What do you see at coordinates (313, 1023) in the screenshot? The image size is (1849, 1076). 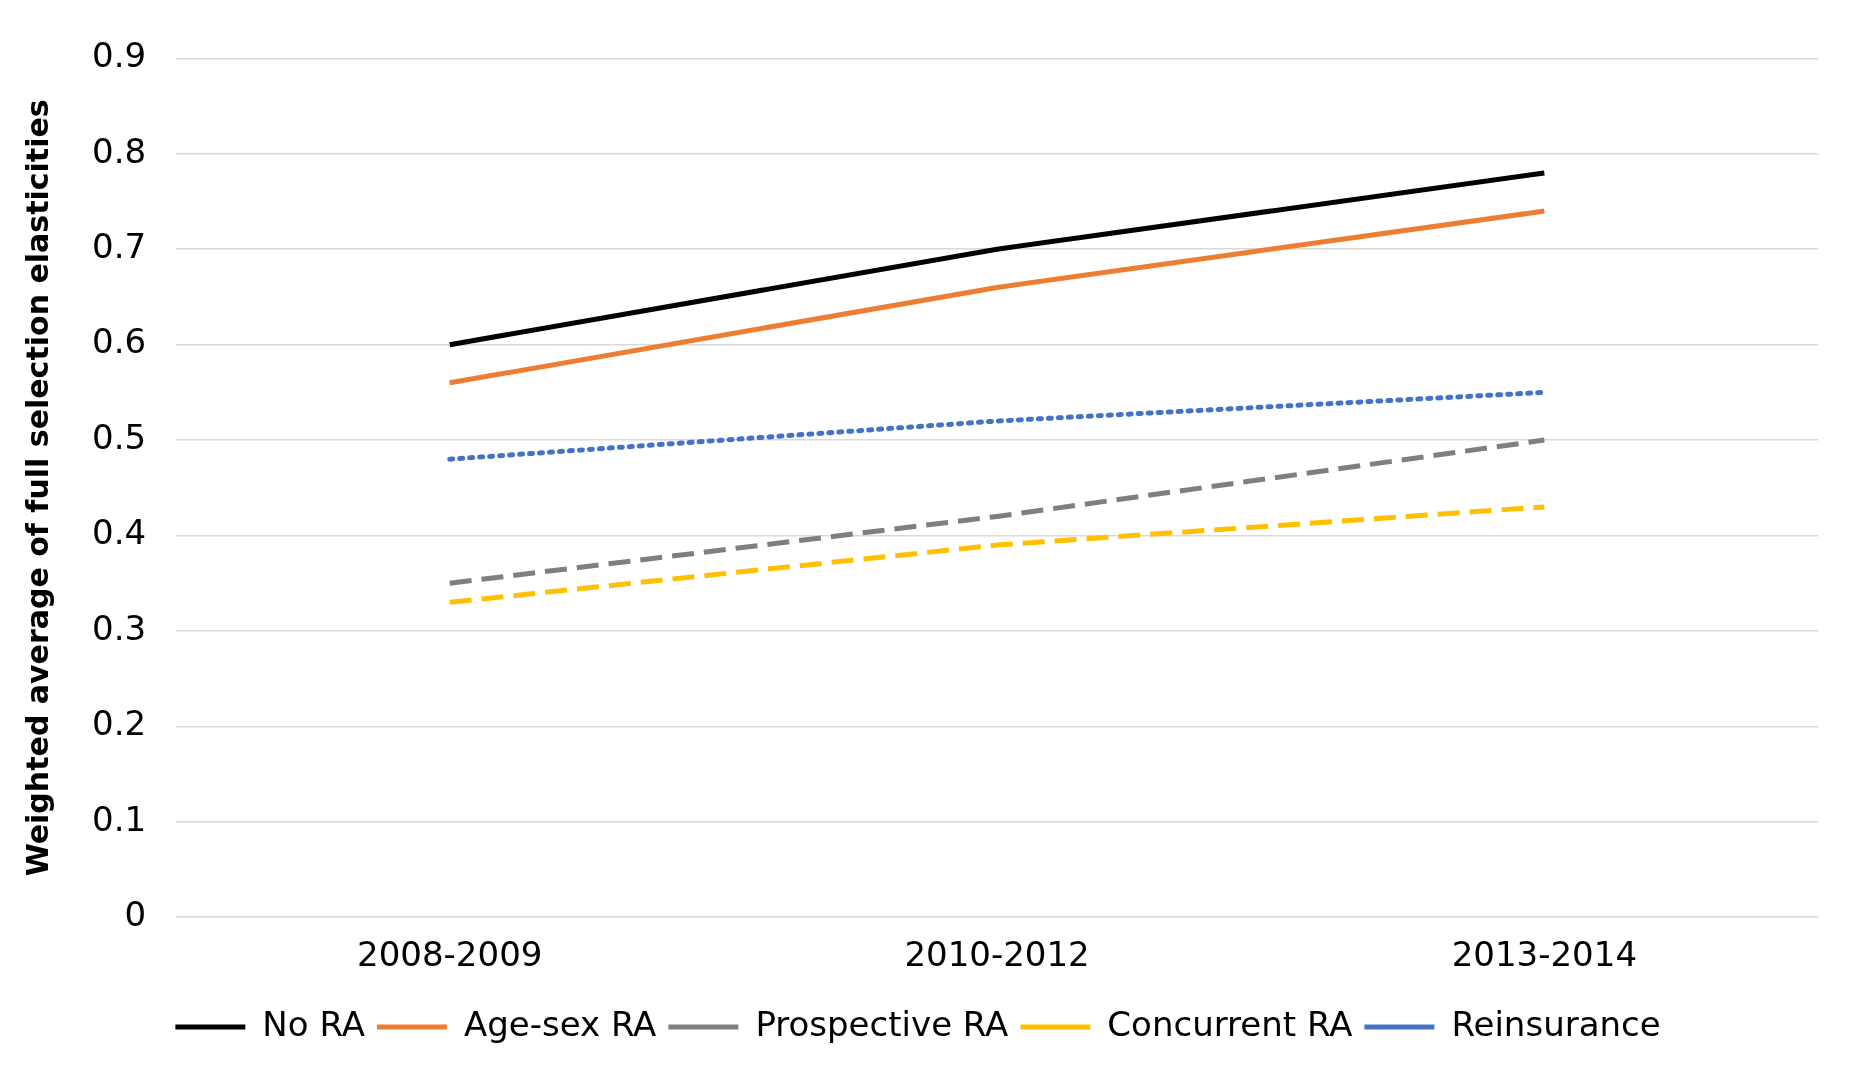 I see `legend-label: No RA` at bounding box center [313, 1023].